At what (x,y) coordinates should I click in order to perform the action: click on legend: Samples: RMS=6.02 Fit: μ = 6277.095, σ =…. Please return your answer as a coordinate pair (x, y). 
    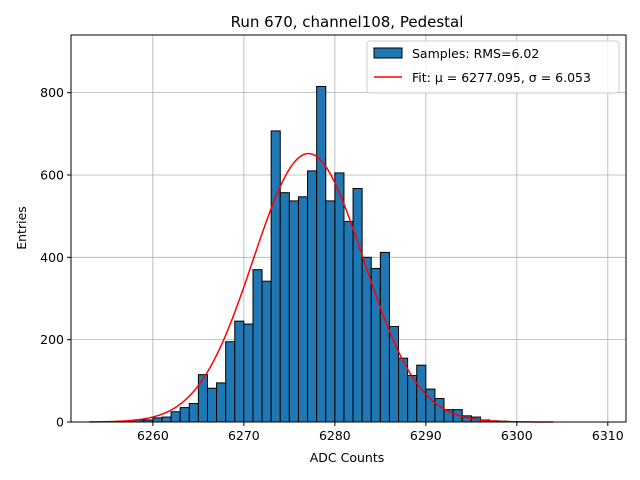
    Looking at the image, I should click on (493, 67).